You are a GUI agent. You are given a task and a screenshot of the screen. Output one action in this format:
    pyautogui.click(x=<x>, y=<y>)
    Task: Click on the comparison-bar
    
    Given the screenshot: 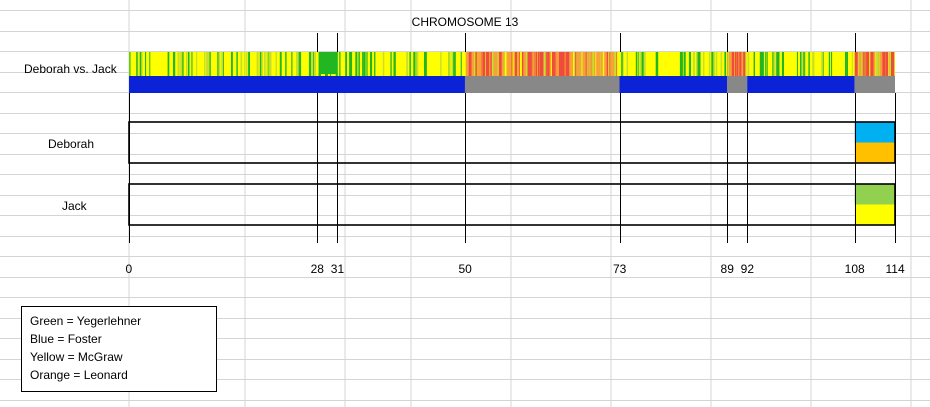 What is the action you would take?
    pyautogui.click(x=512, y=72)
    